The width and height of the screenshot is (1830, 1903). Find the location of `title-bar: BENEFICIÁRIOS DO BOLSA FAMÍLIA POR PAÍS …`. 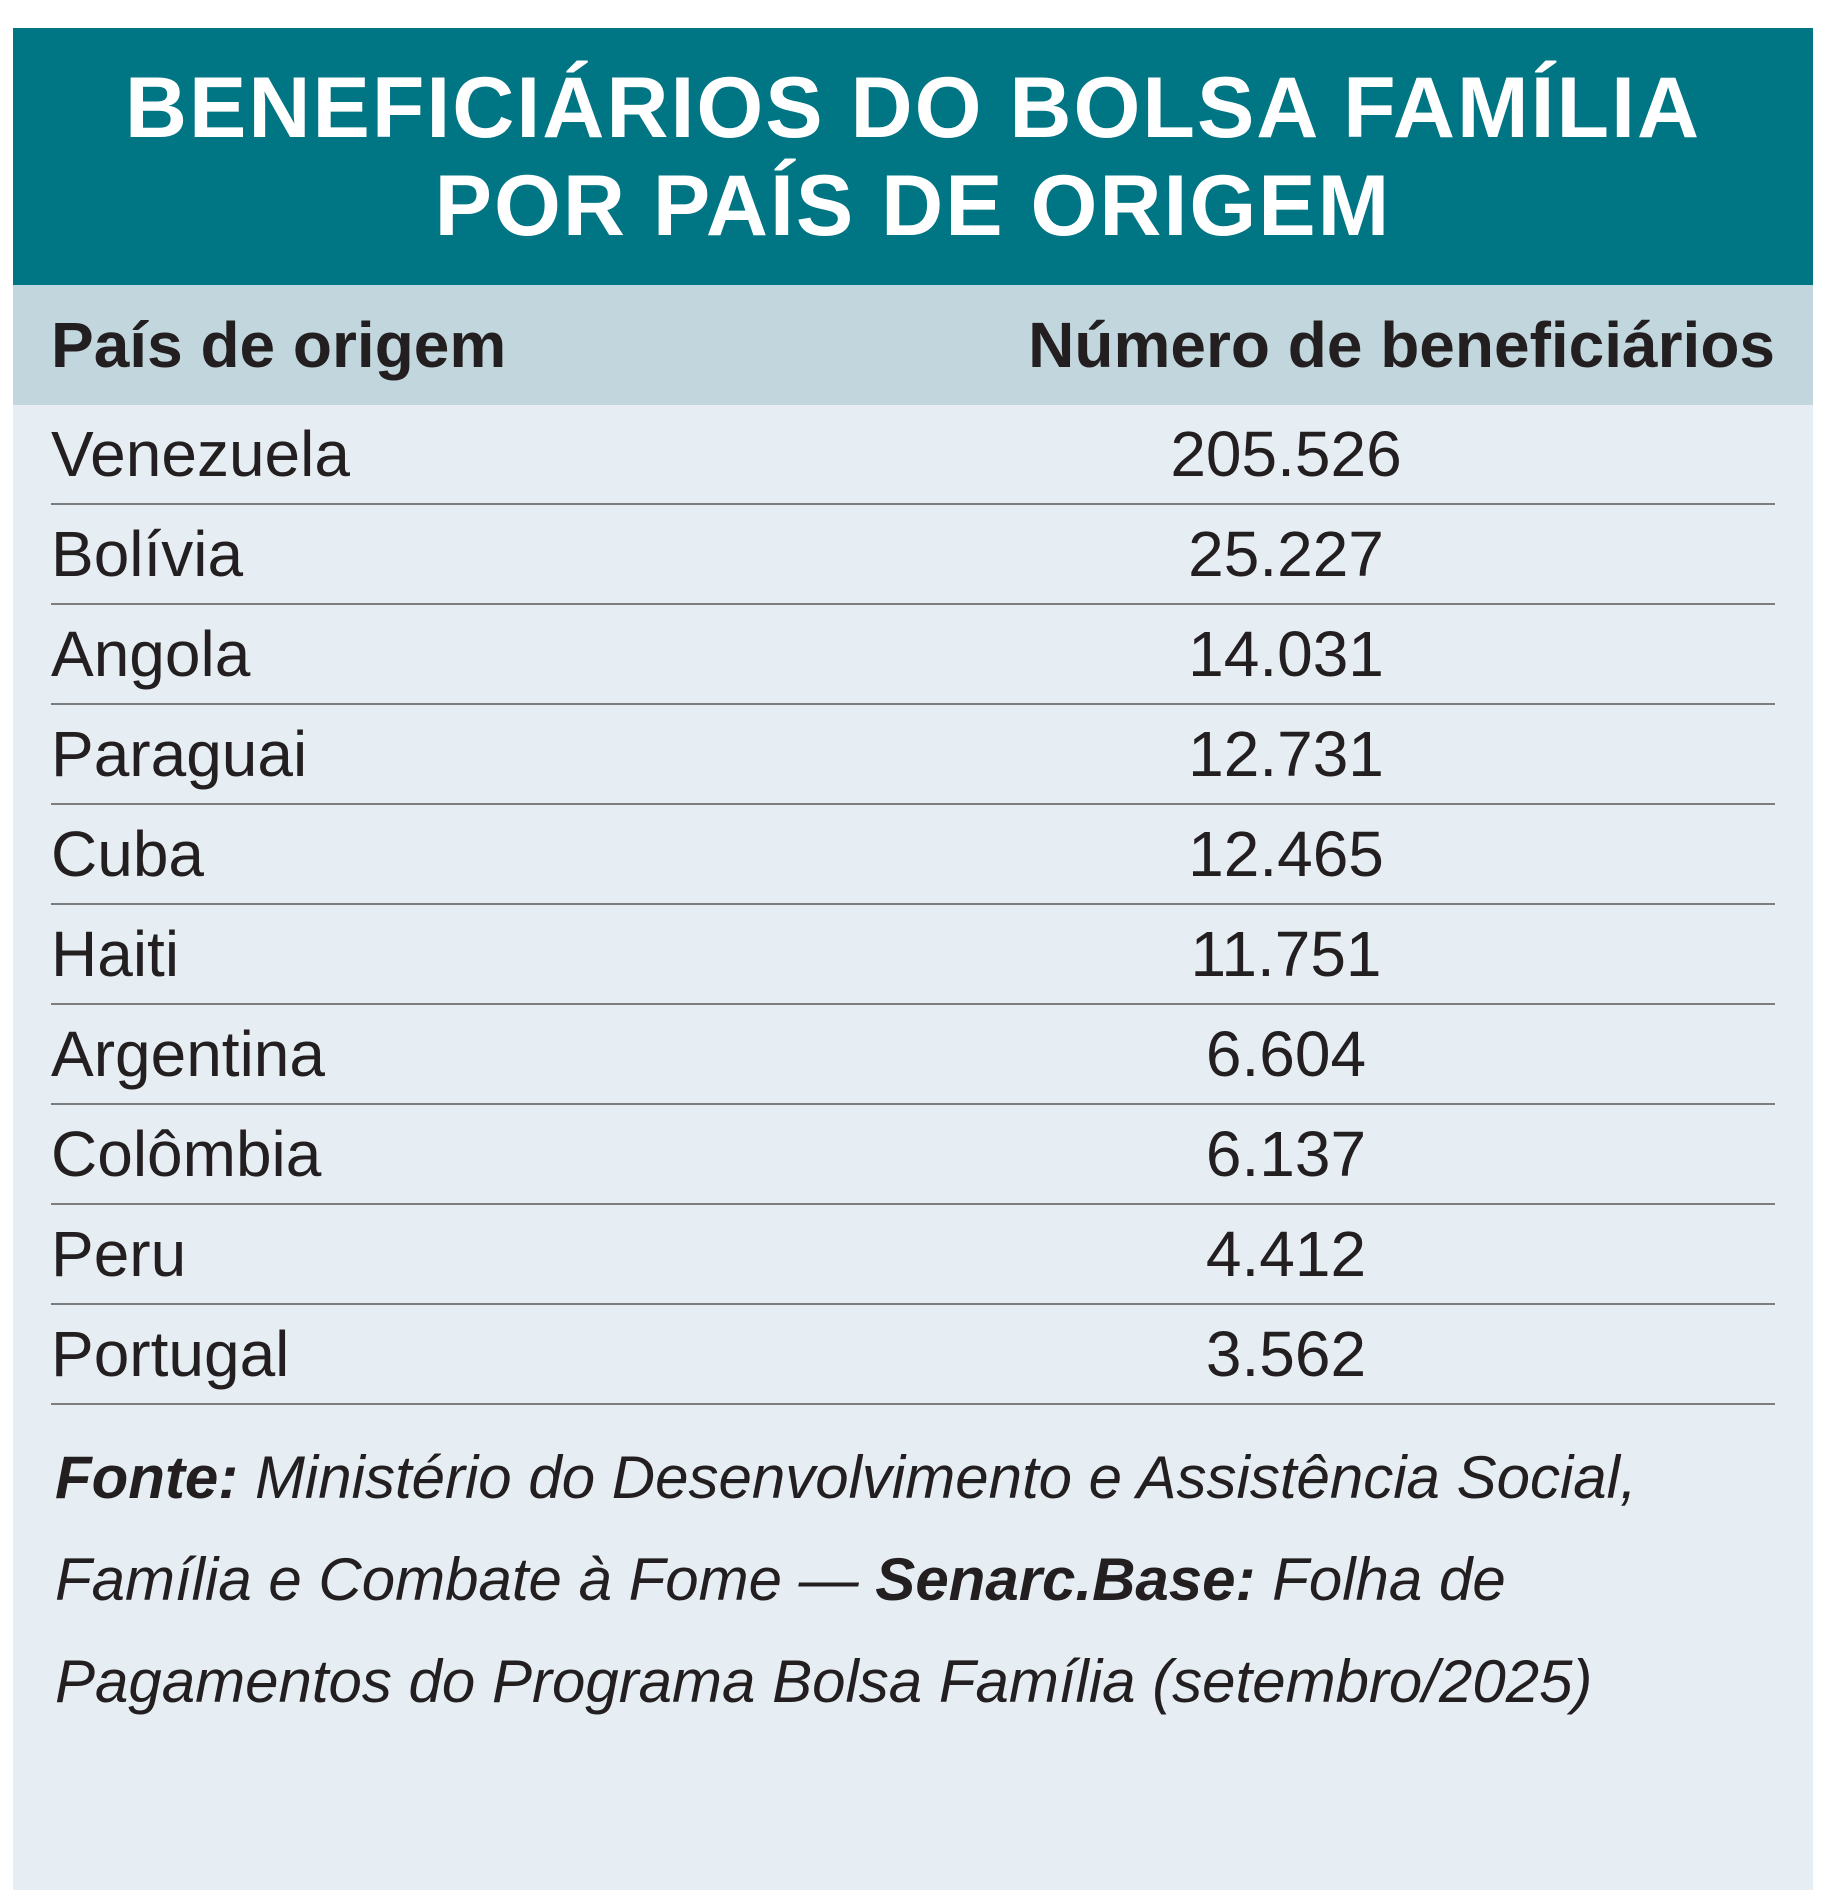

title-bar: BENEFICIÁRIOS DO BOLSA FAMÍLIA POR PAÍS … is located at coordinates (913, 156).